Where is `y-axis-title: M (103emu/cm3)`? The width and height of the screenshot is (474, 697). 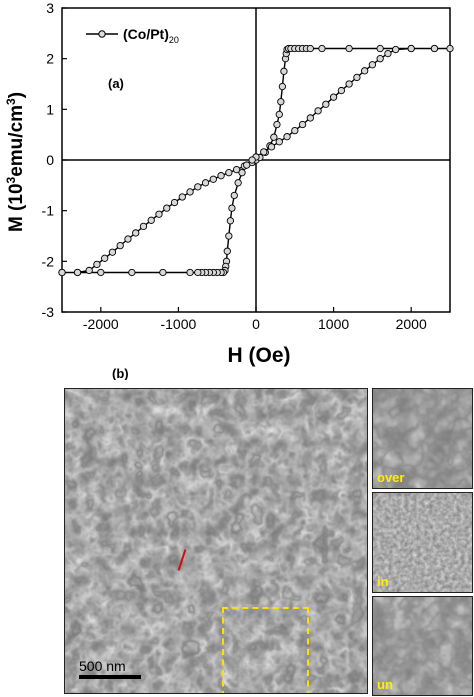
y-axis-title: M (103emu/cm3) is located at coordinates (15, 162).